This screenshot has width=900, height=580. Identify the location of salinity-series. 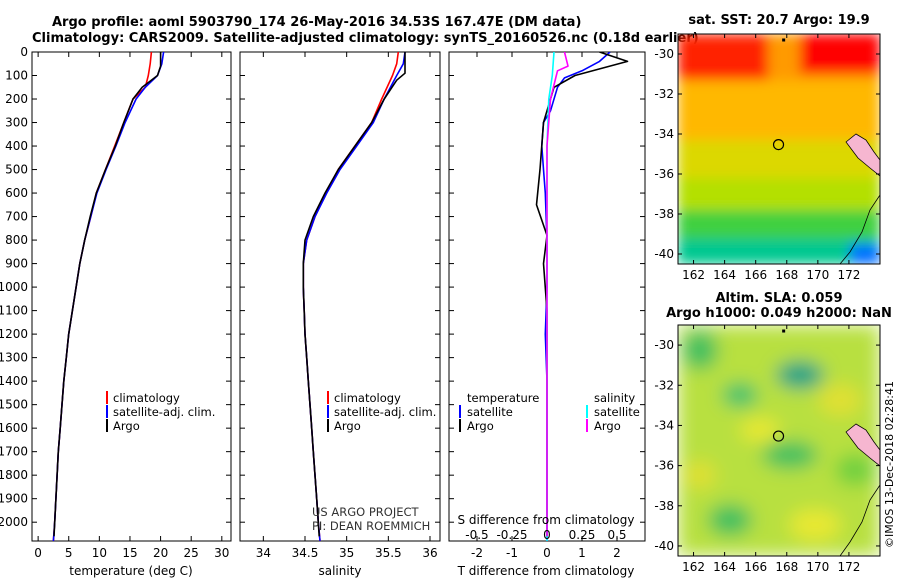
(354, 296).